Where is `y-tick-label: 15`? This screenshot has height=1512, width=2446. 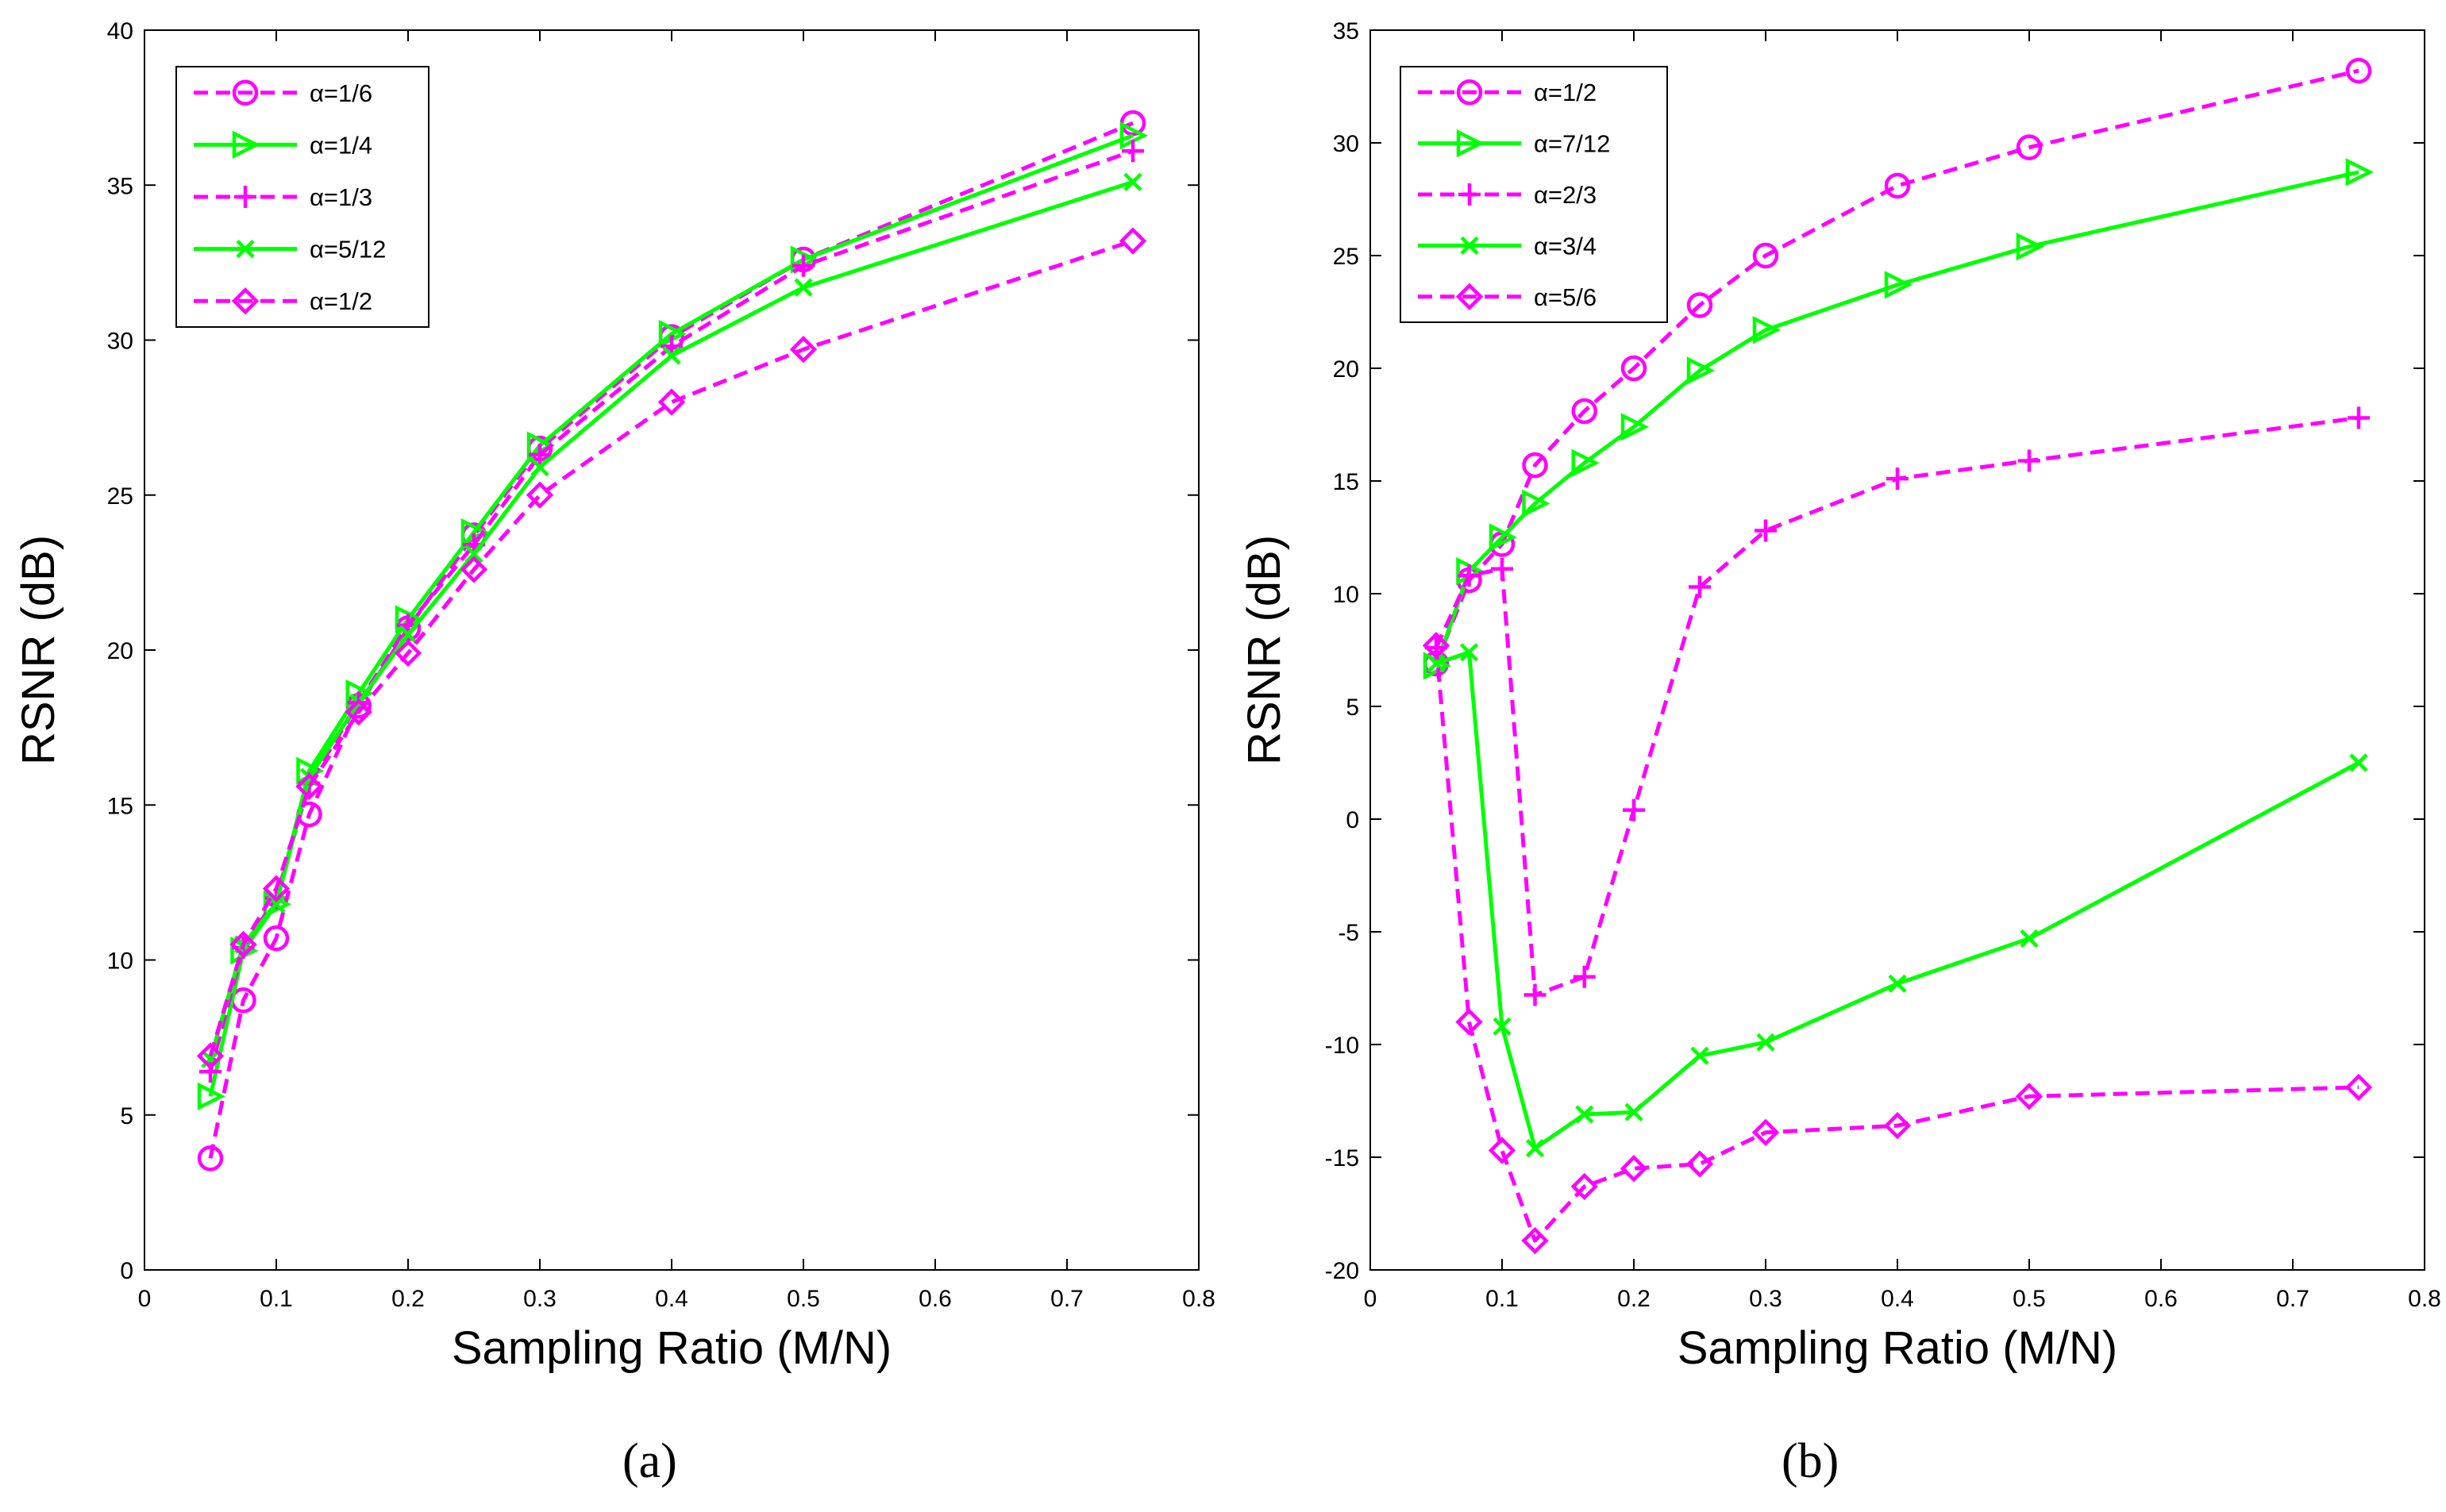
y-tick-label: 15 is located at coordinates (120, 806).